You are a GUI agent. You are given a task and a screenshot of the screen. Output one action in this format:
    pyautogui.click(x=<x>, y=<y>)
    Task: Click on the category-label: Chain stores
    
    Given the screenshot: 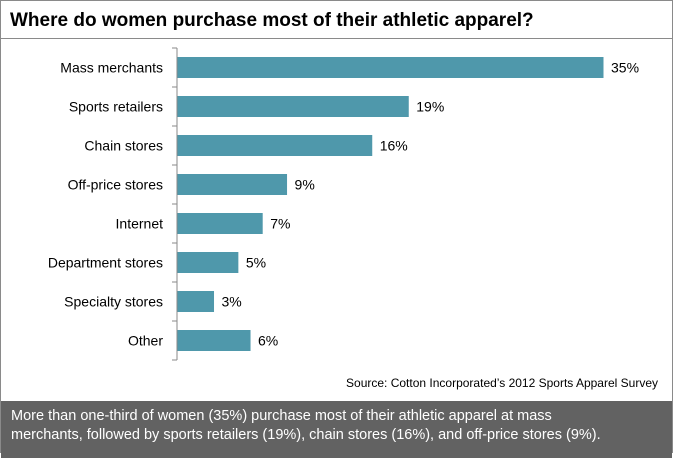 What is the action you would take?
    pyautogui.click(x=123, y=146)
    